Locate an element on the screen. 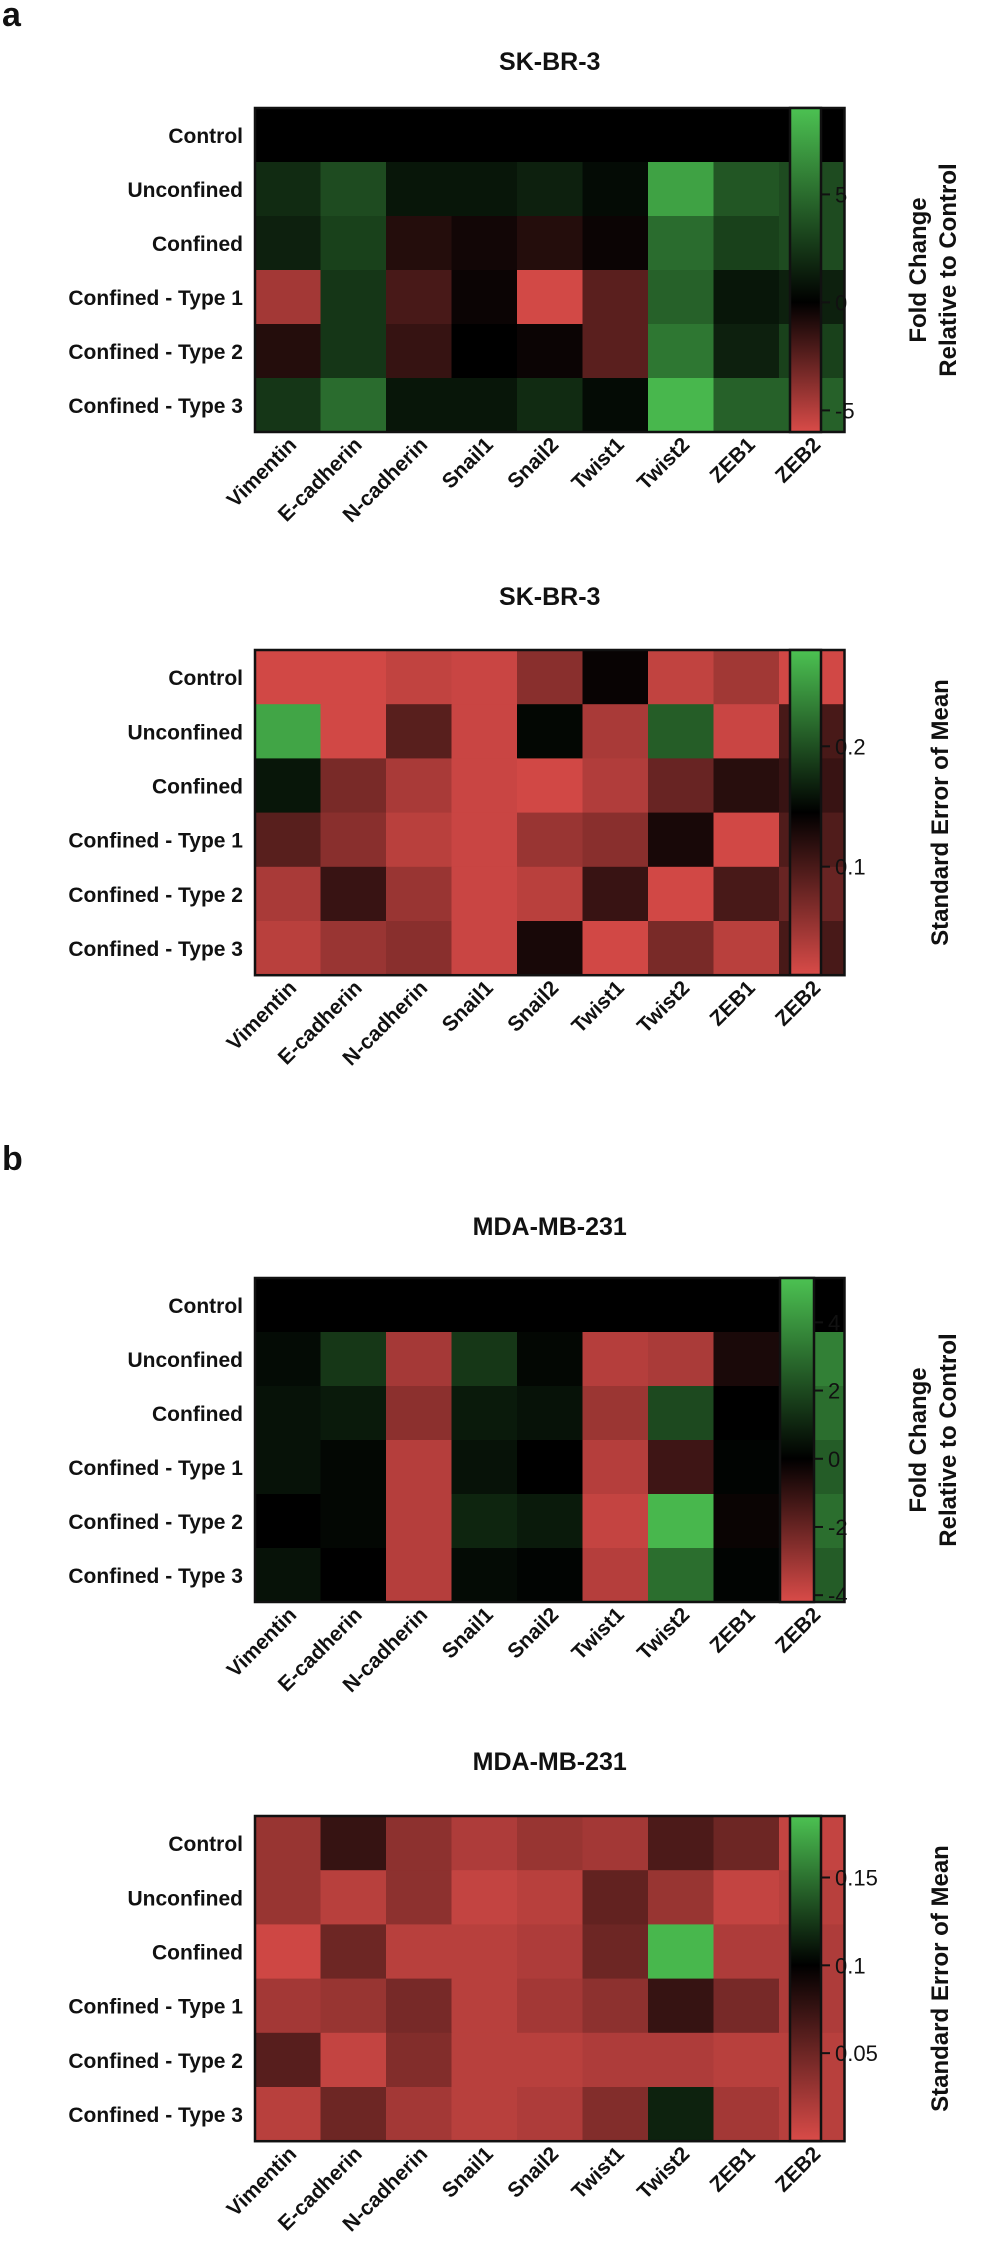  row-label: Confined - Type 3 is located at coordinates (155, 1576).